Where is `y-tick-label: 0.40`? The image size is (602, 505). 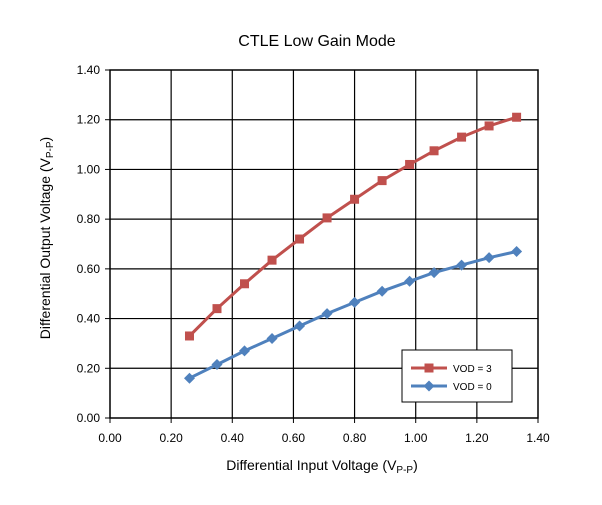 y-tick-label: 0.40 is located at coordinates (89, 319).